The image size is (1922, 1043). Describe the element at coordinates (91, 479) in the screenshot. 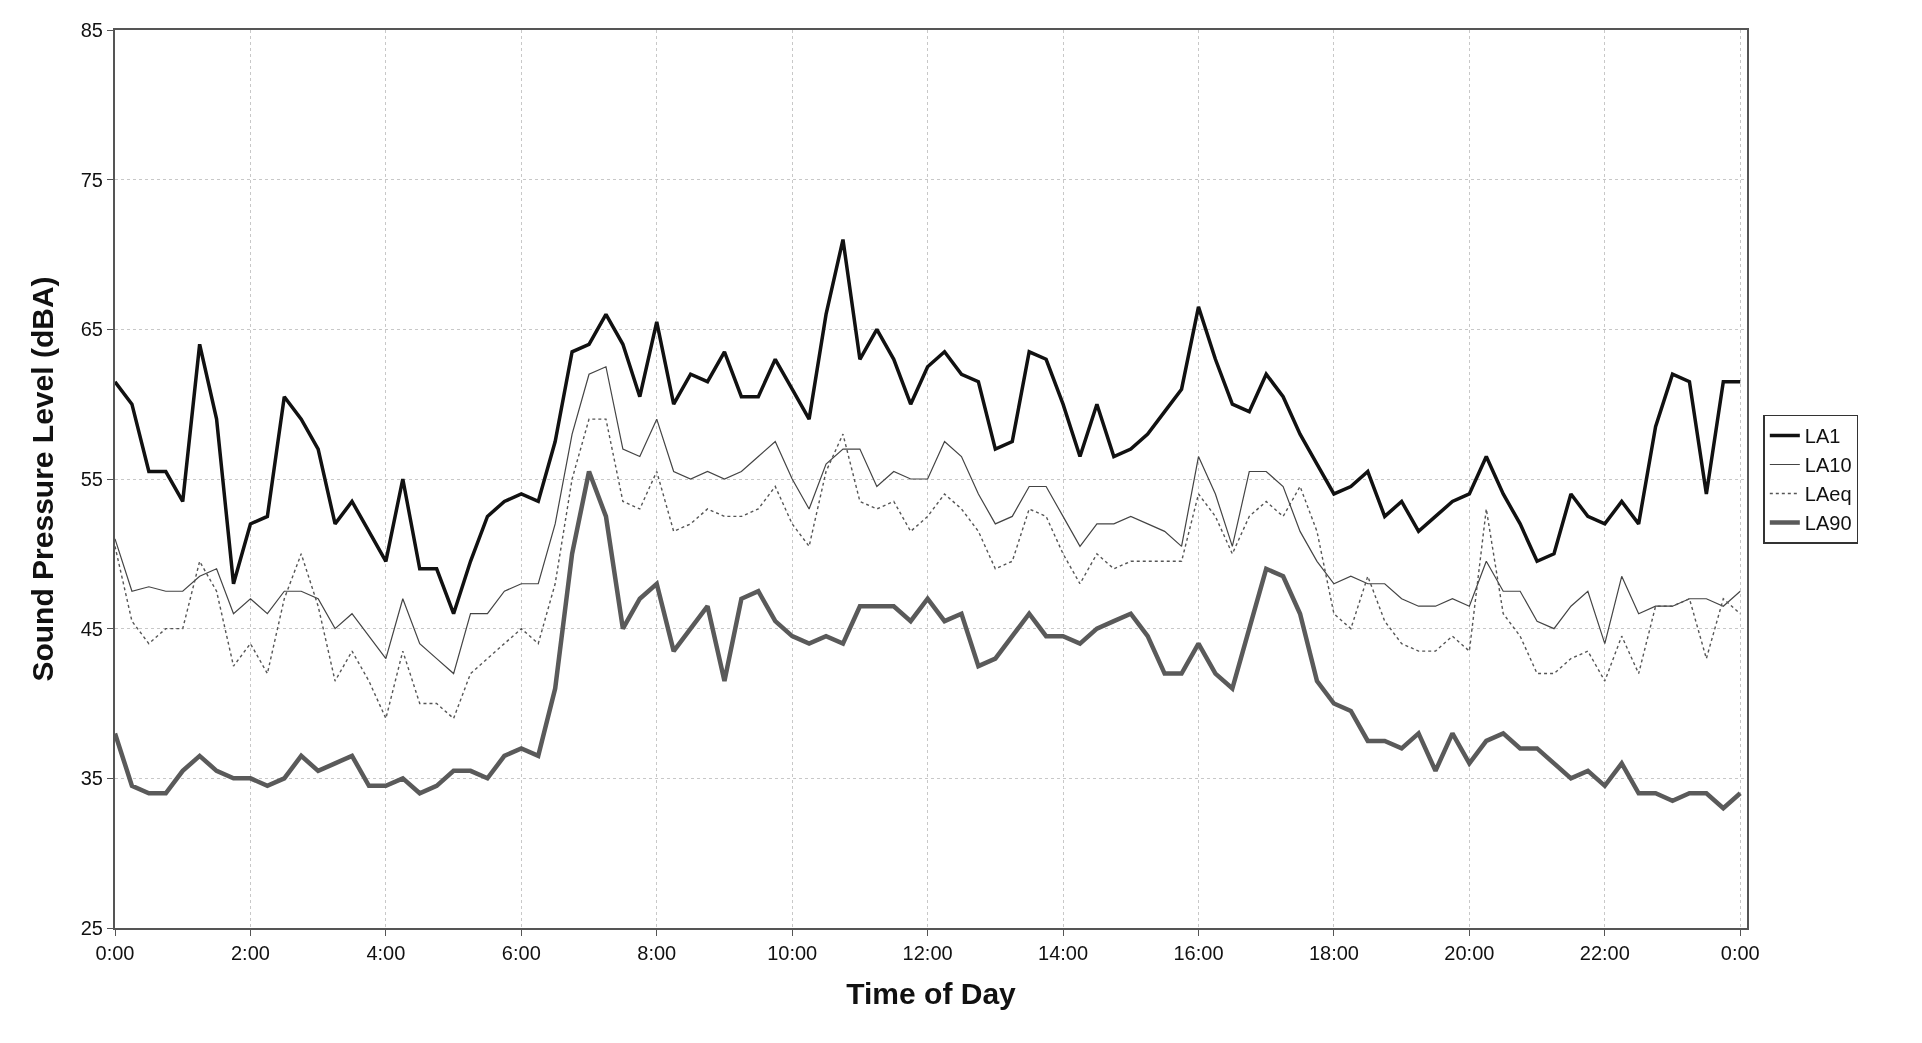

I see `y-tick-label: 55` at that location.